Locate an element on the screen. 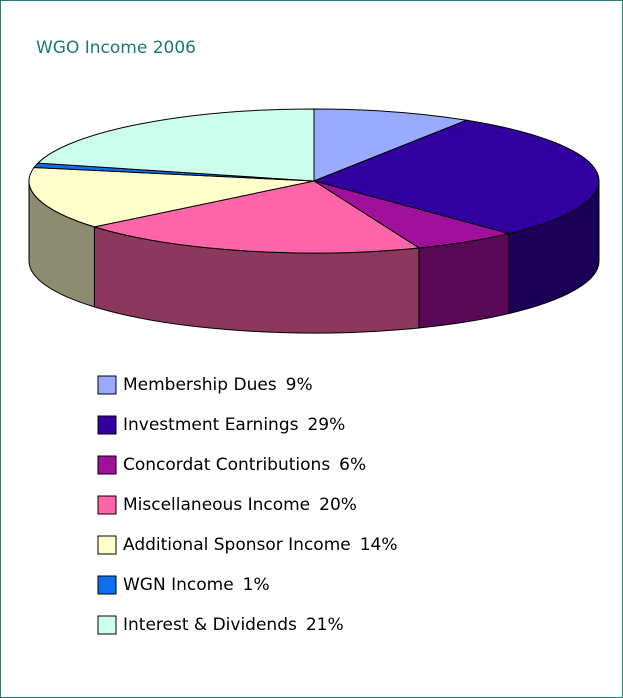 The image size is (623, 698). legend-label: WGN Income 1% is located at coordinates (196, 585).